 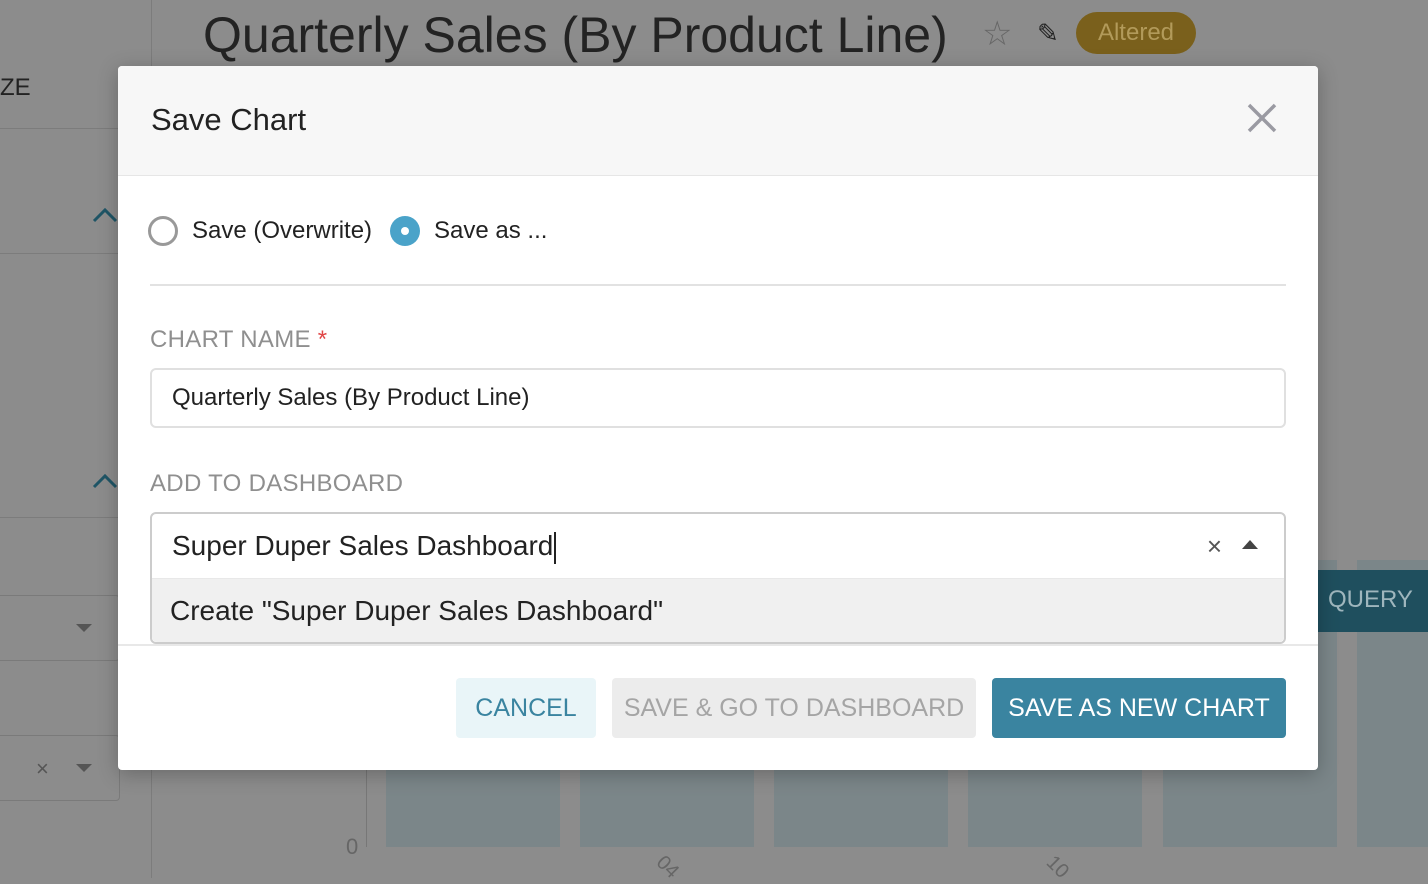 What do you see at coordinates (322, 339) in the screenshot?
I see `required-mark: *` at bounding box center [322, 339].